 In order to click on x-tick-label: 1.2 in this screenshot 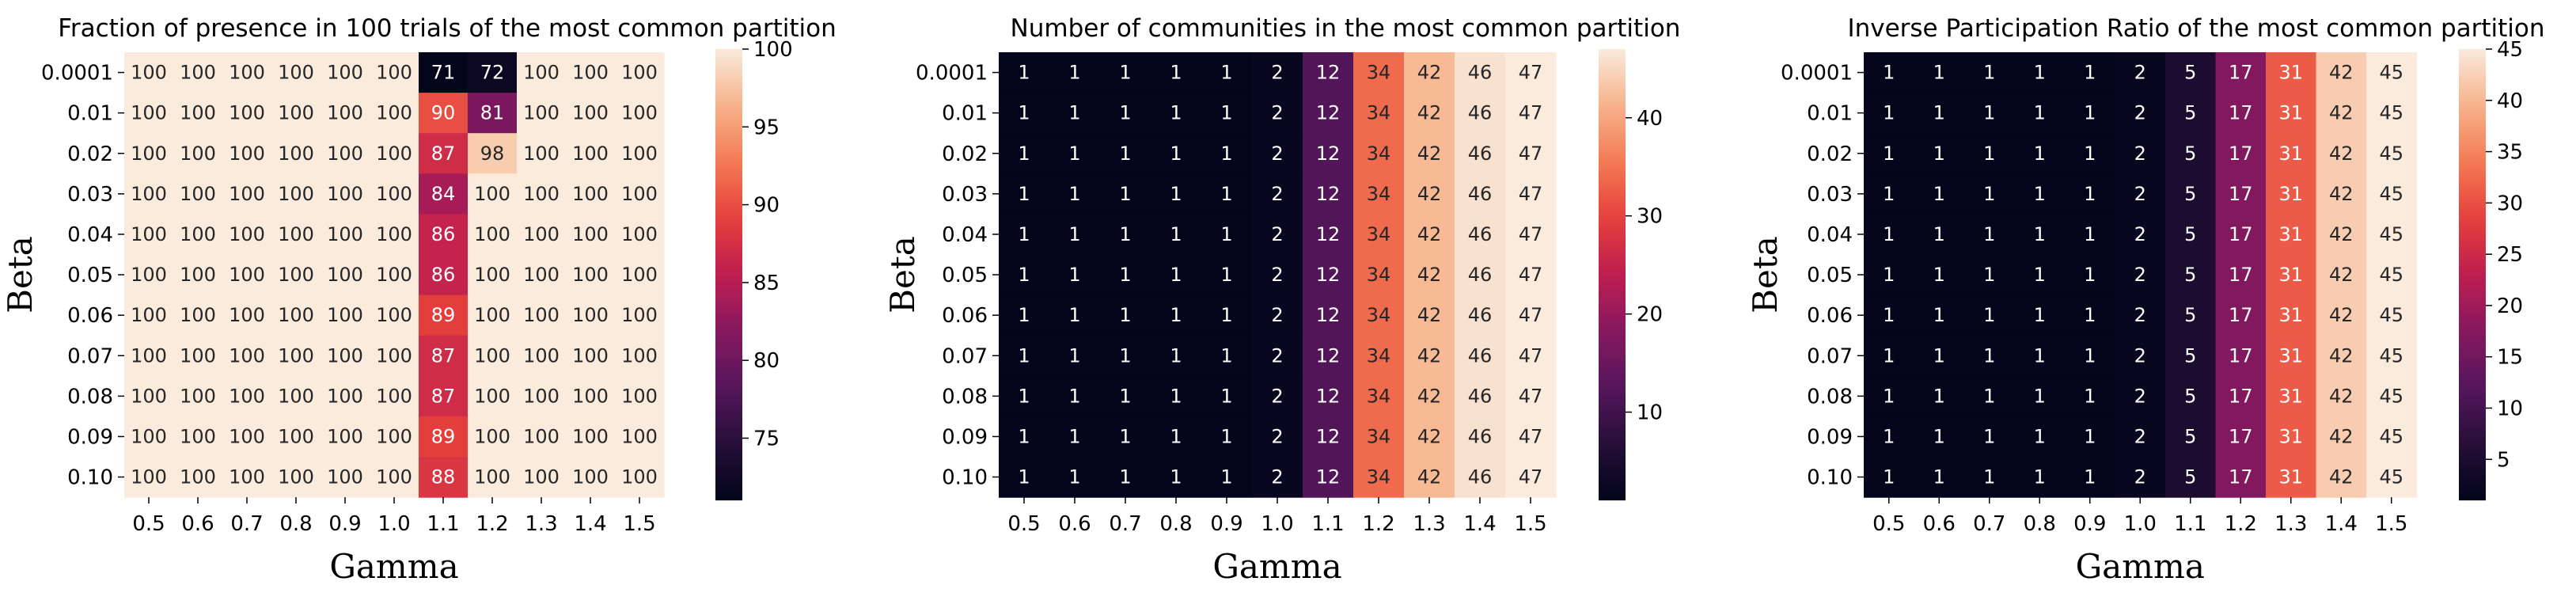, I will do `click(1378, 524)`.